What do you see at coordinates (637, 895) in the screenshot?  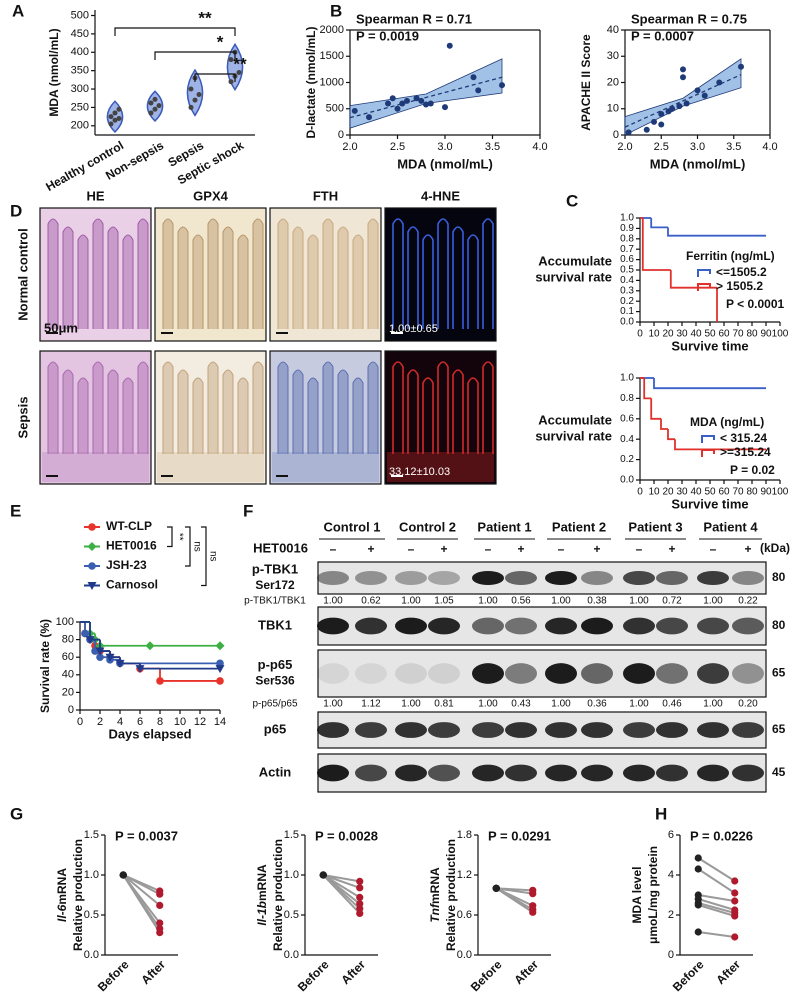 I see `y-axis-label-part: MDA level` at bounding box center [637, 895].